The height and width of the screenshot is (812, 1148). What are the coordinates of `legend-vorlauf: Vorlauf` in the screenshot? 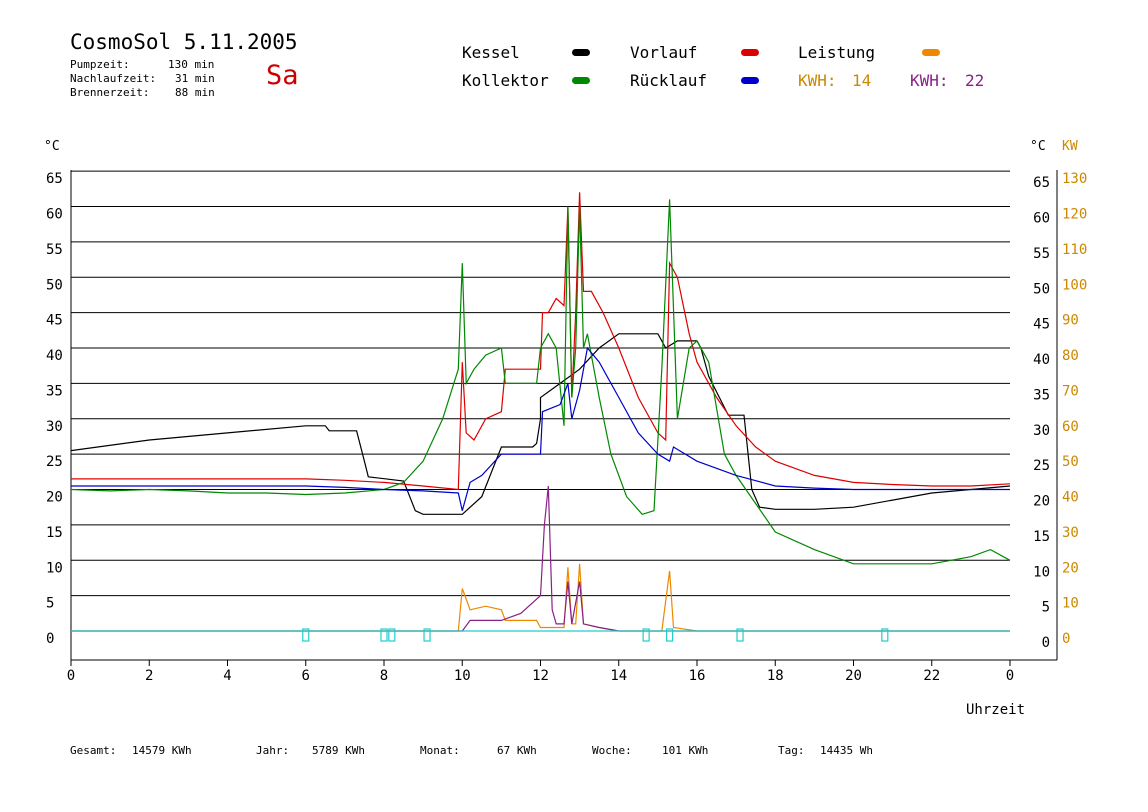 It's located at (664, 52).